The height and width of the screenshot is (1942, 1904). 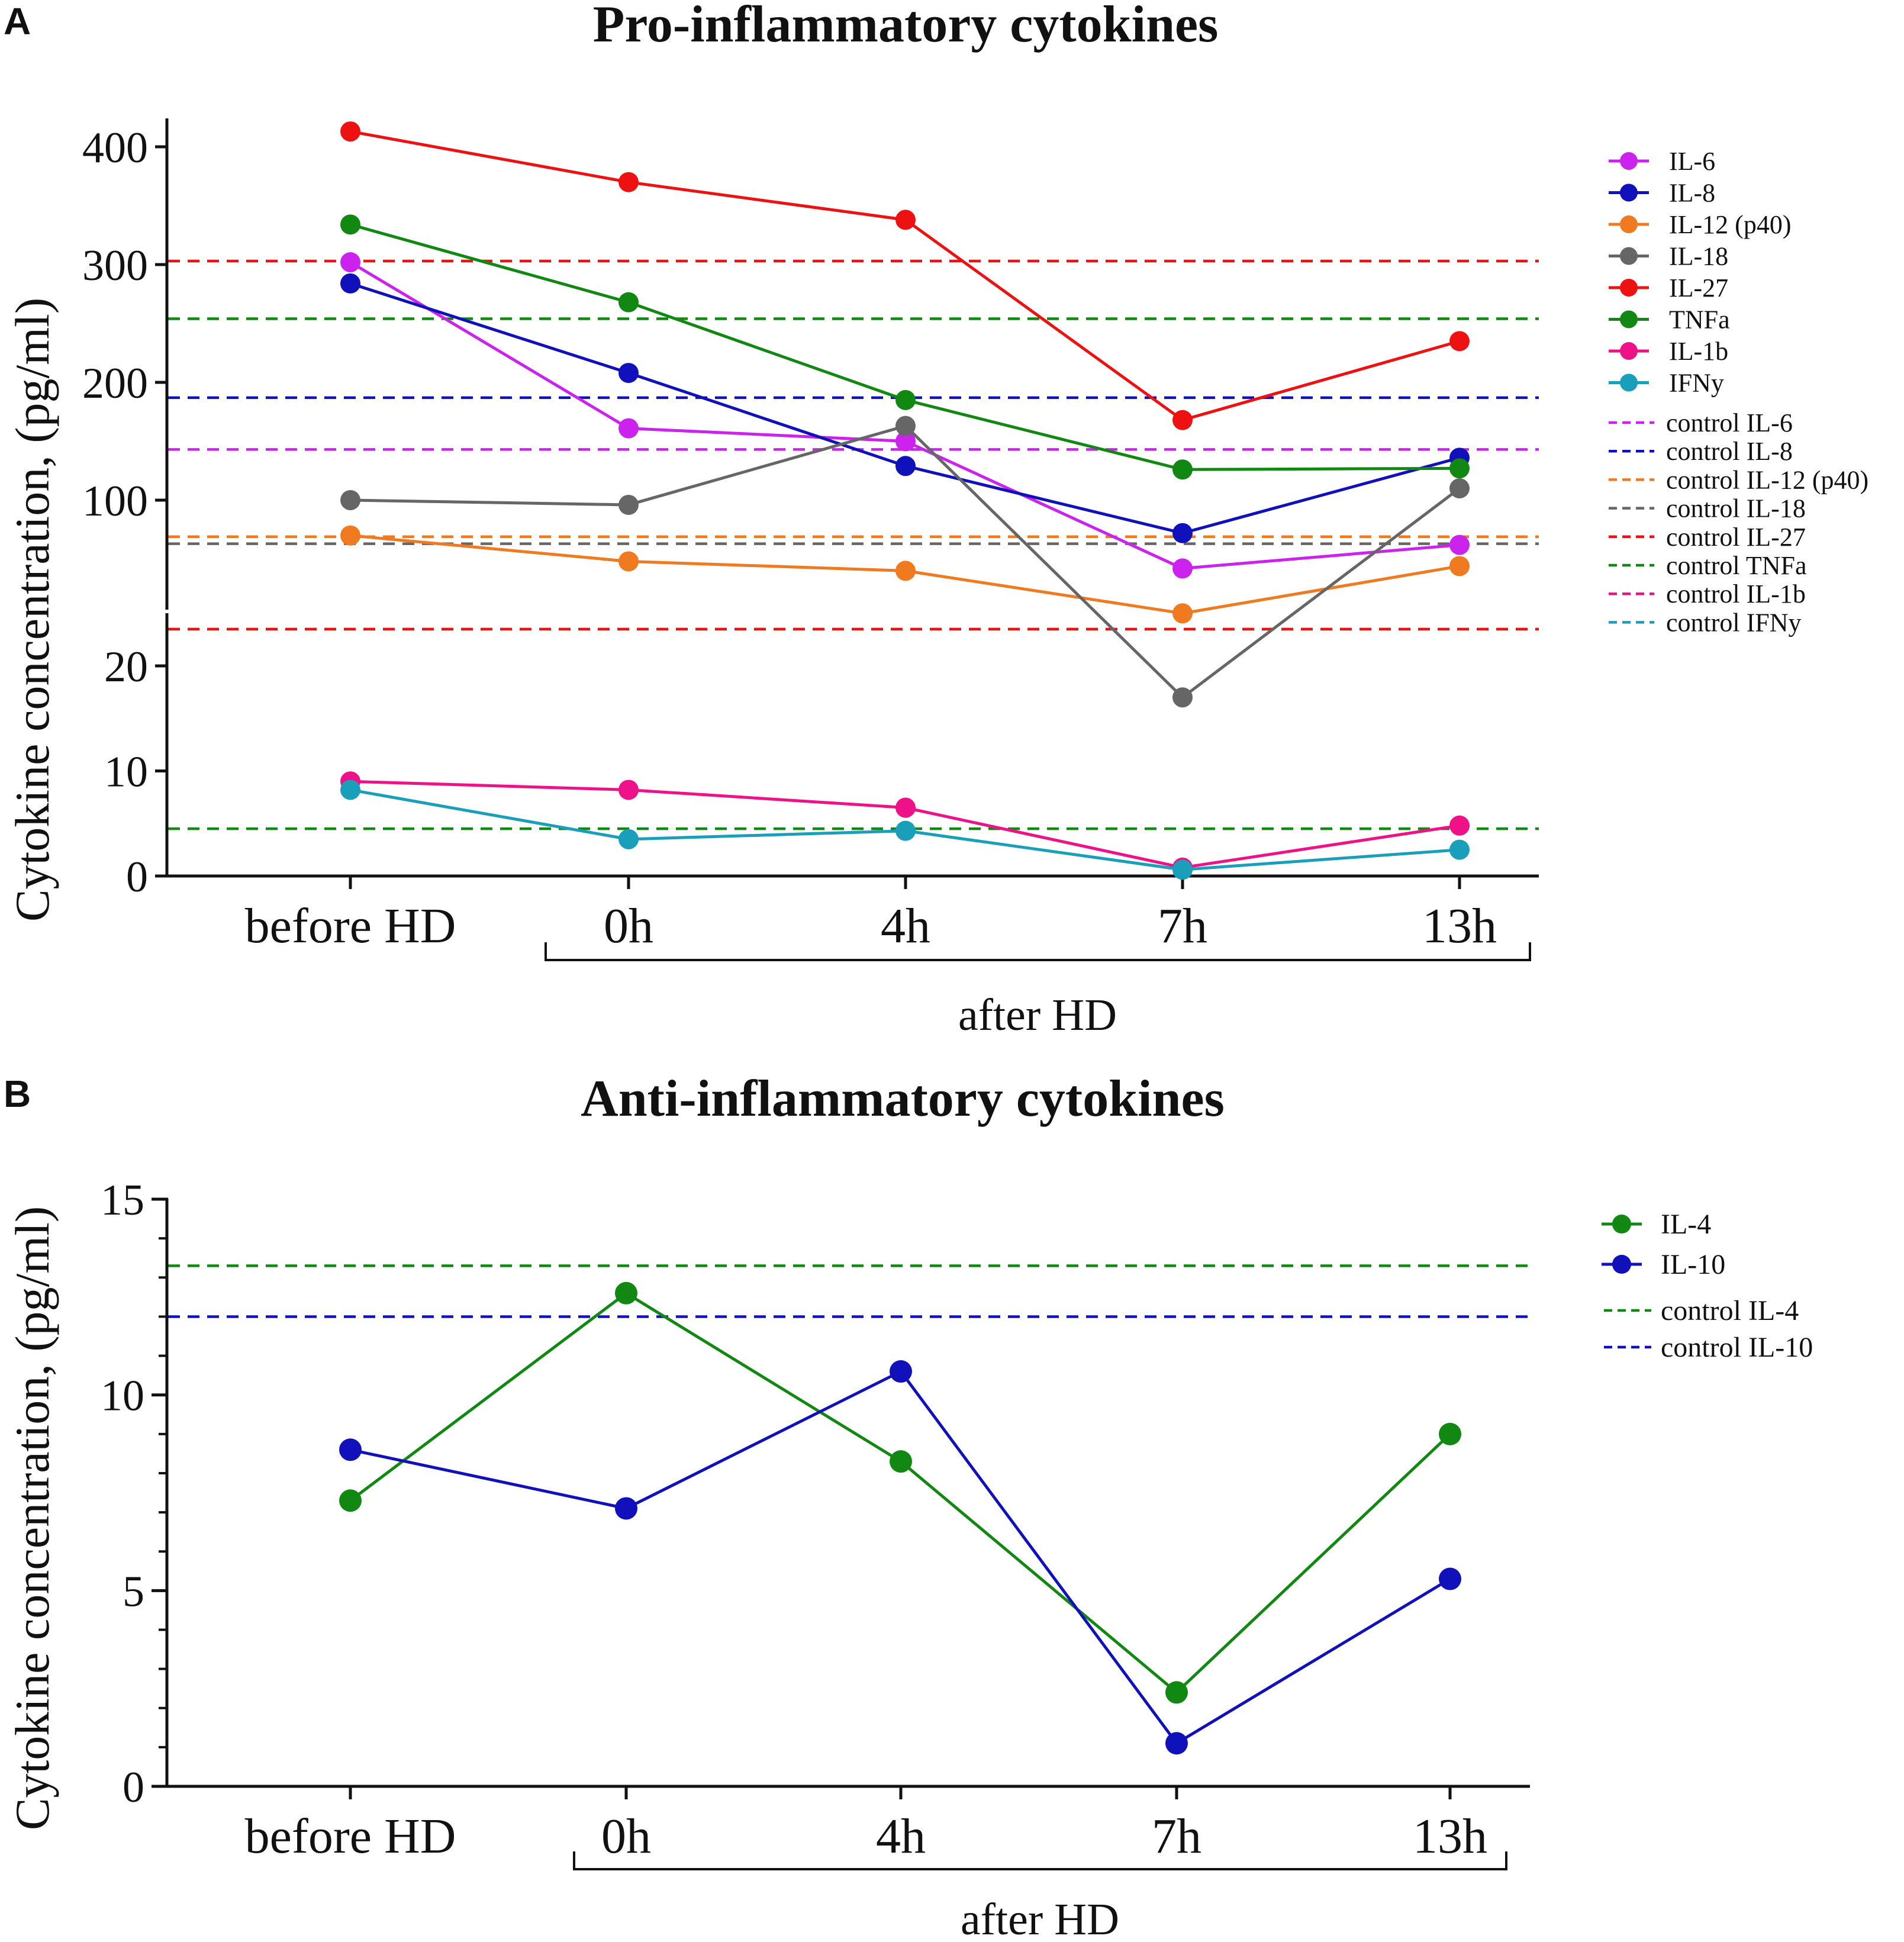 I want to click on panel-a-y-ticks: 100 200 300 400 0 10 20, so click(x=125, y=512).